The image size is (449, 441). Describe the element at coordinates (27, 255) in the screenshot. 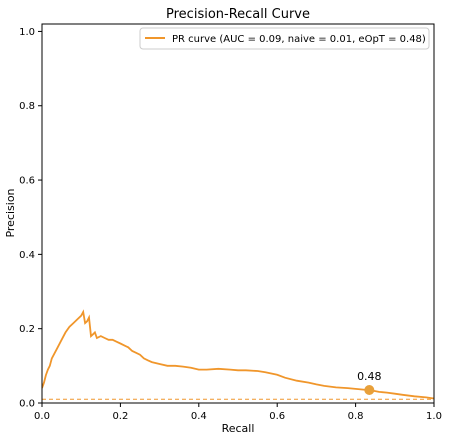

I see `y-tick-label: 0.4` at that location.